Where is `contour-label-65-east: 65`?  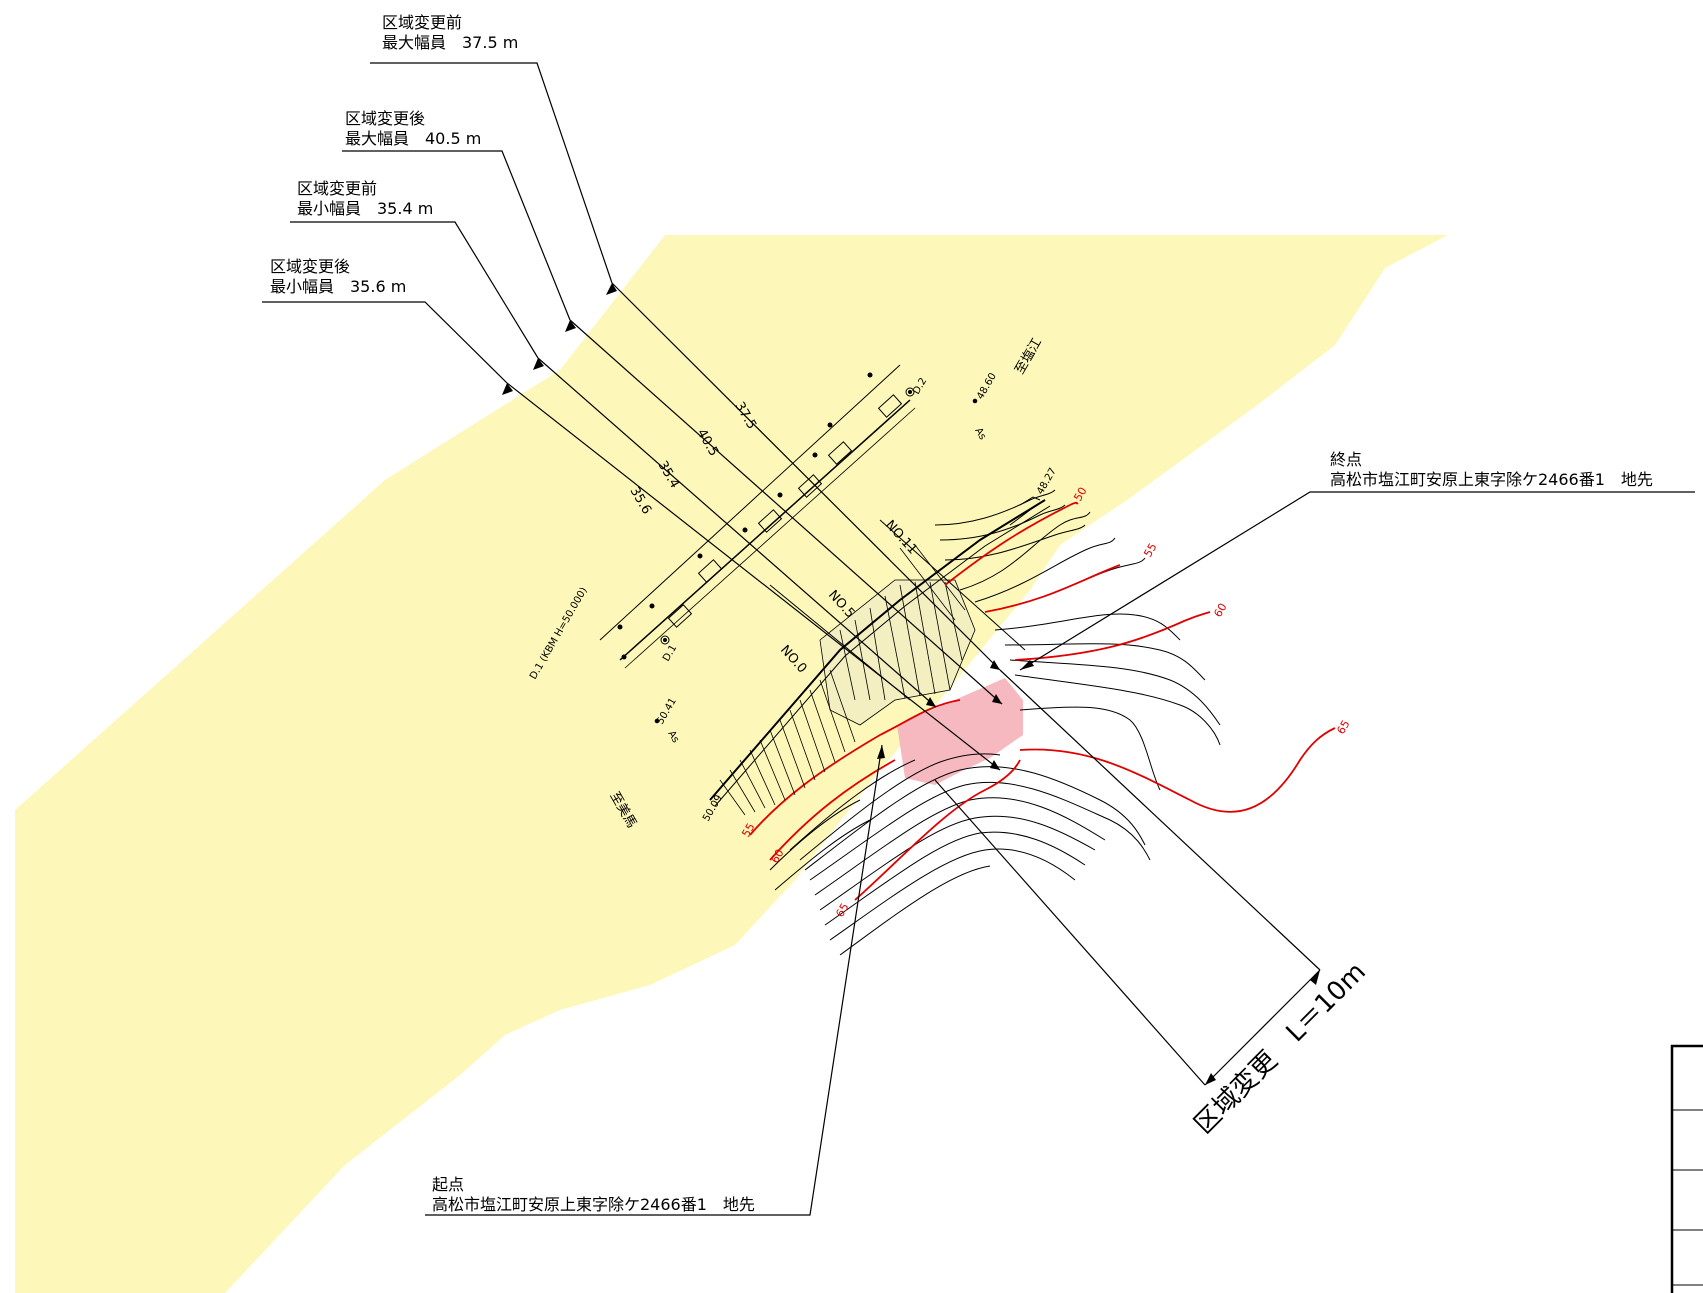 contour-label-65-east: 65 is located at coordinates (1343, 727).